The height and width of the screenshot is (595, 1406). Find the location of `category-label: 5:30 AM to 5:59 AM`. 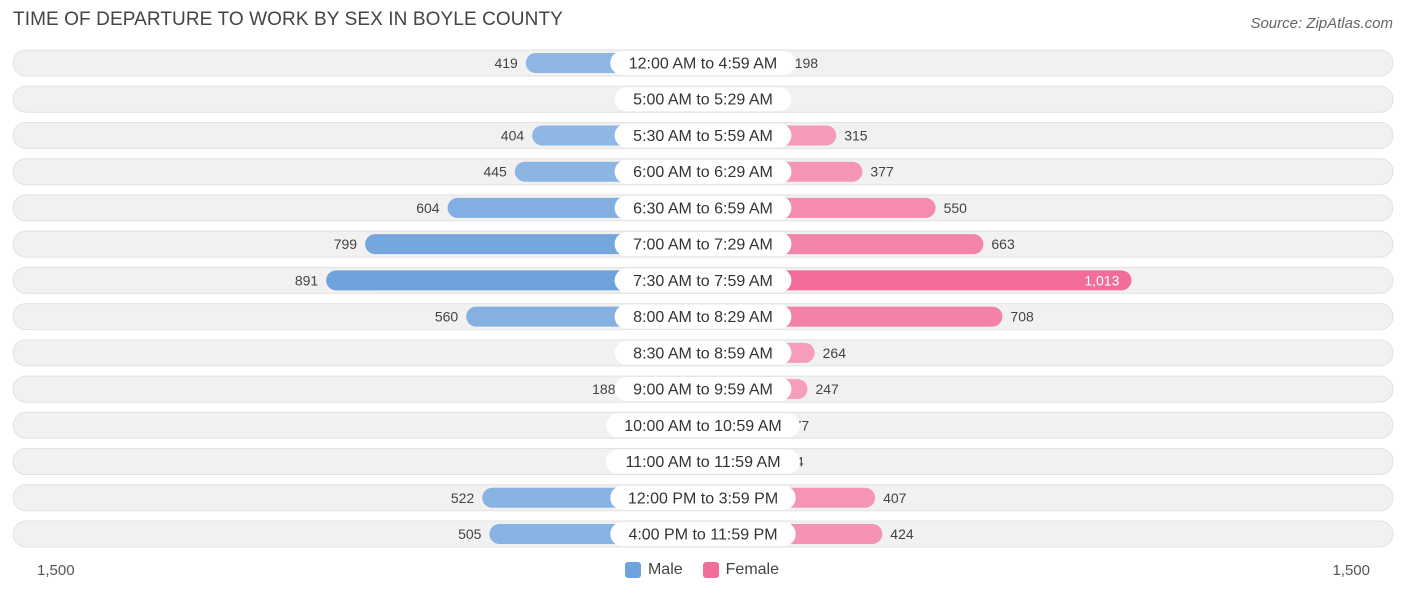

category-label: 5:30 AM to 5:59 AM is located at coordinates (703, 136).